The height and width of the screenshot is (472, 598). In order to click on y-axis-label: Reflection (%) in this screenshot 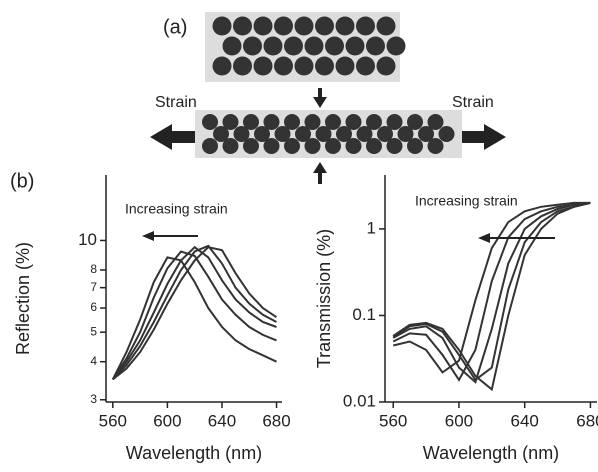, I will do `click(23, 298)`.